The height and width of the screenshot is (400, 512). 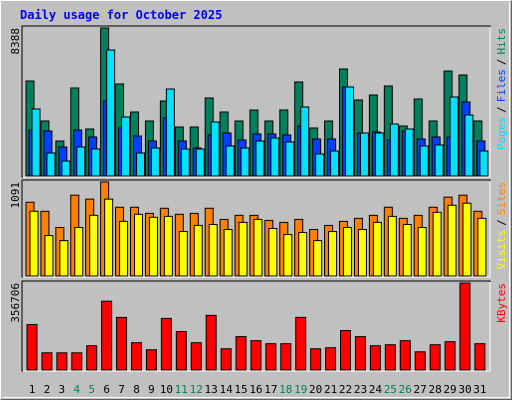 What do you see at coordinates (390, 389) in the screenshot?
I see `x-tick-label: 25` at bounding box center [390, 389].